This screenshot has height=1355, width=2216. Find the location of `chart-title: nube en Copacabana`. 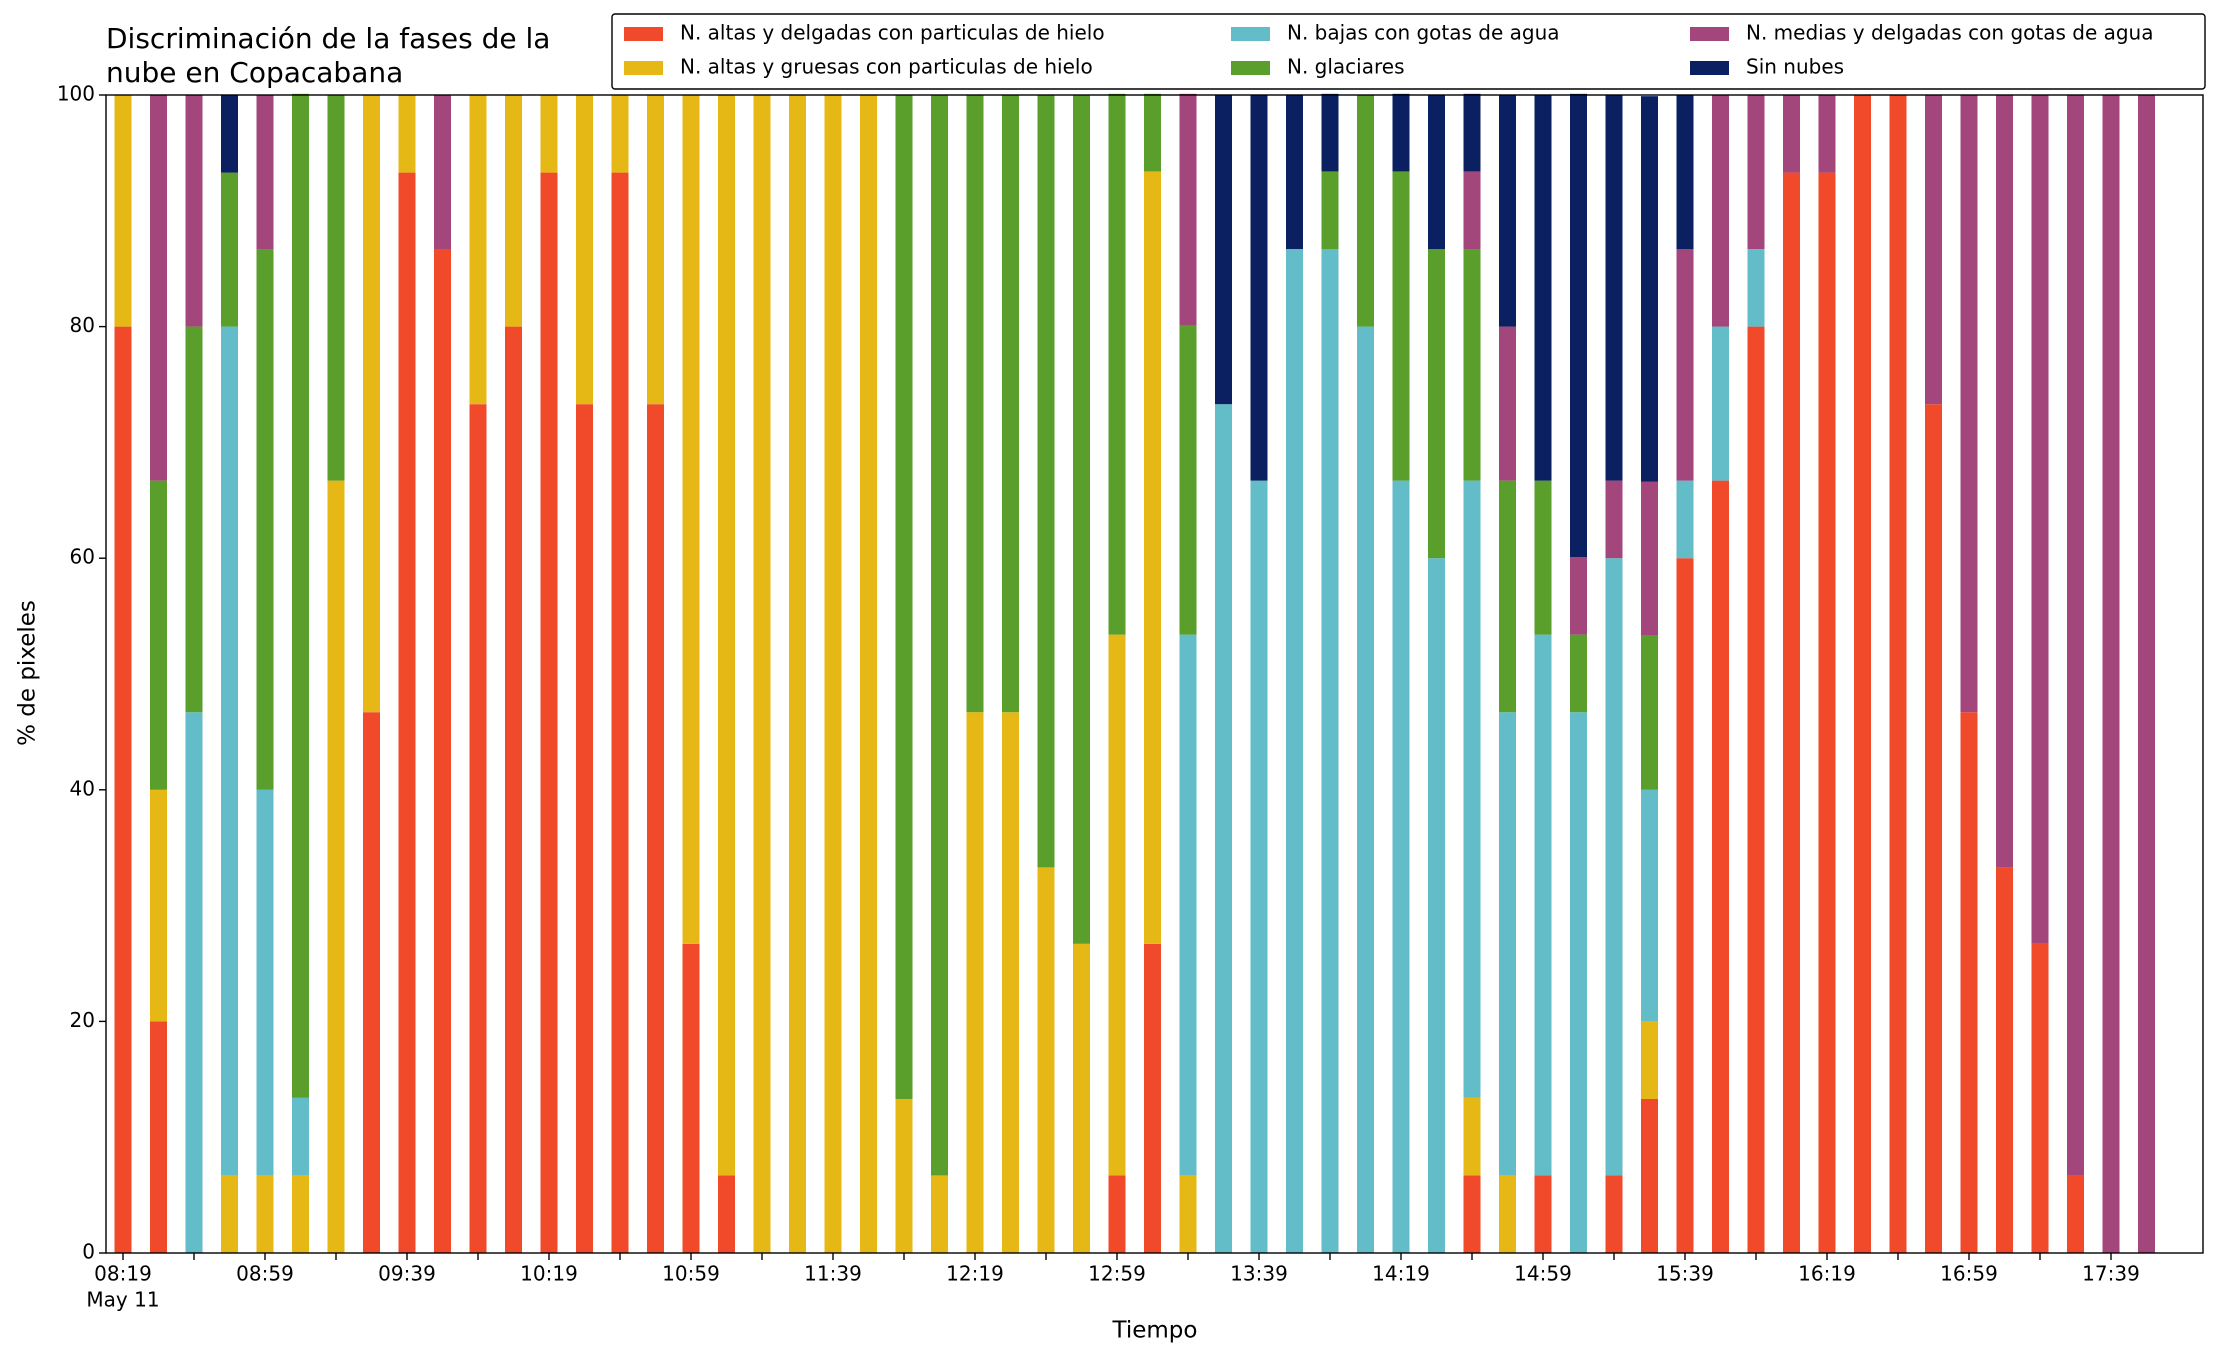

chart-title: nube en Copacabana is located at coordinates (254, 72).